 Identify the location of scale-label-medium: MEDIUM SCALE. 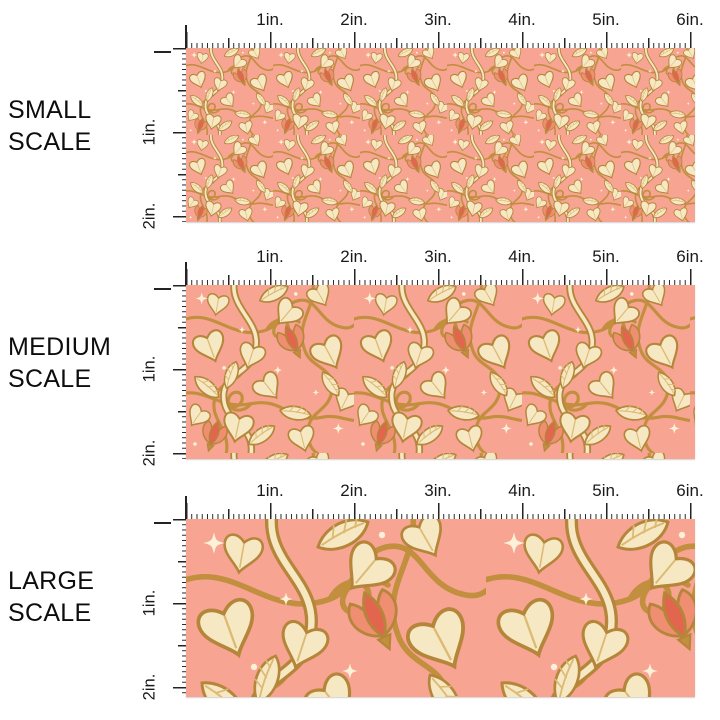
(59, 363).